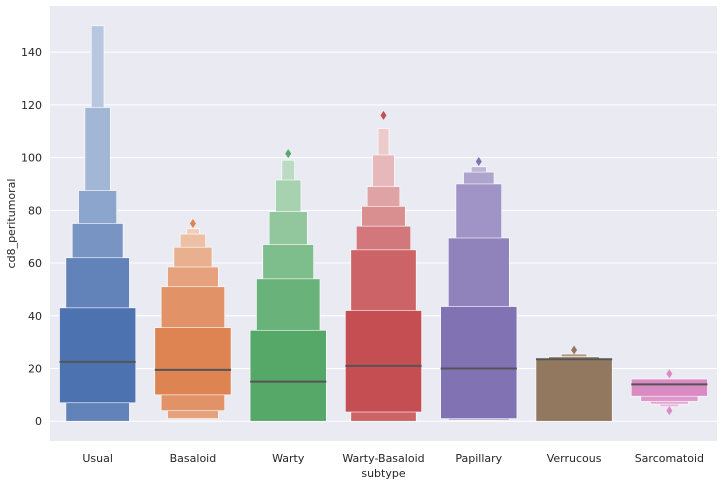 This screenshot has width=725, height=482. What do you see at coordinates (35, 263) in the screenshot?
I see `y-tick-label: 60` at bounding box center [35, 263].